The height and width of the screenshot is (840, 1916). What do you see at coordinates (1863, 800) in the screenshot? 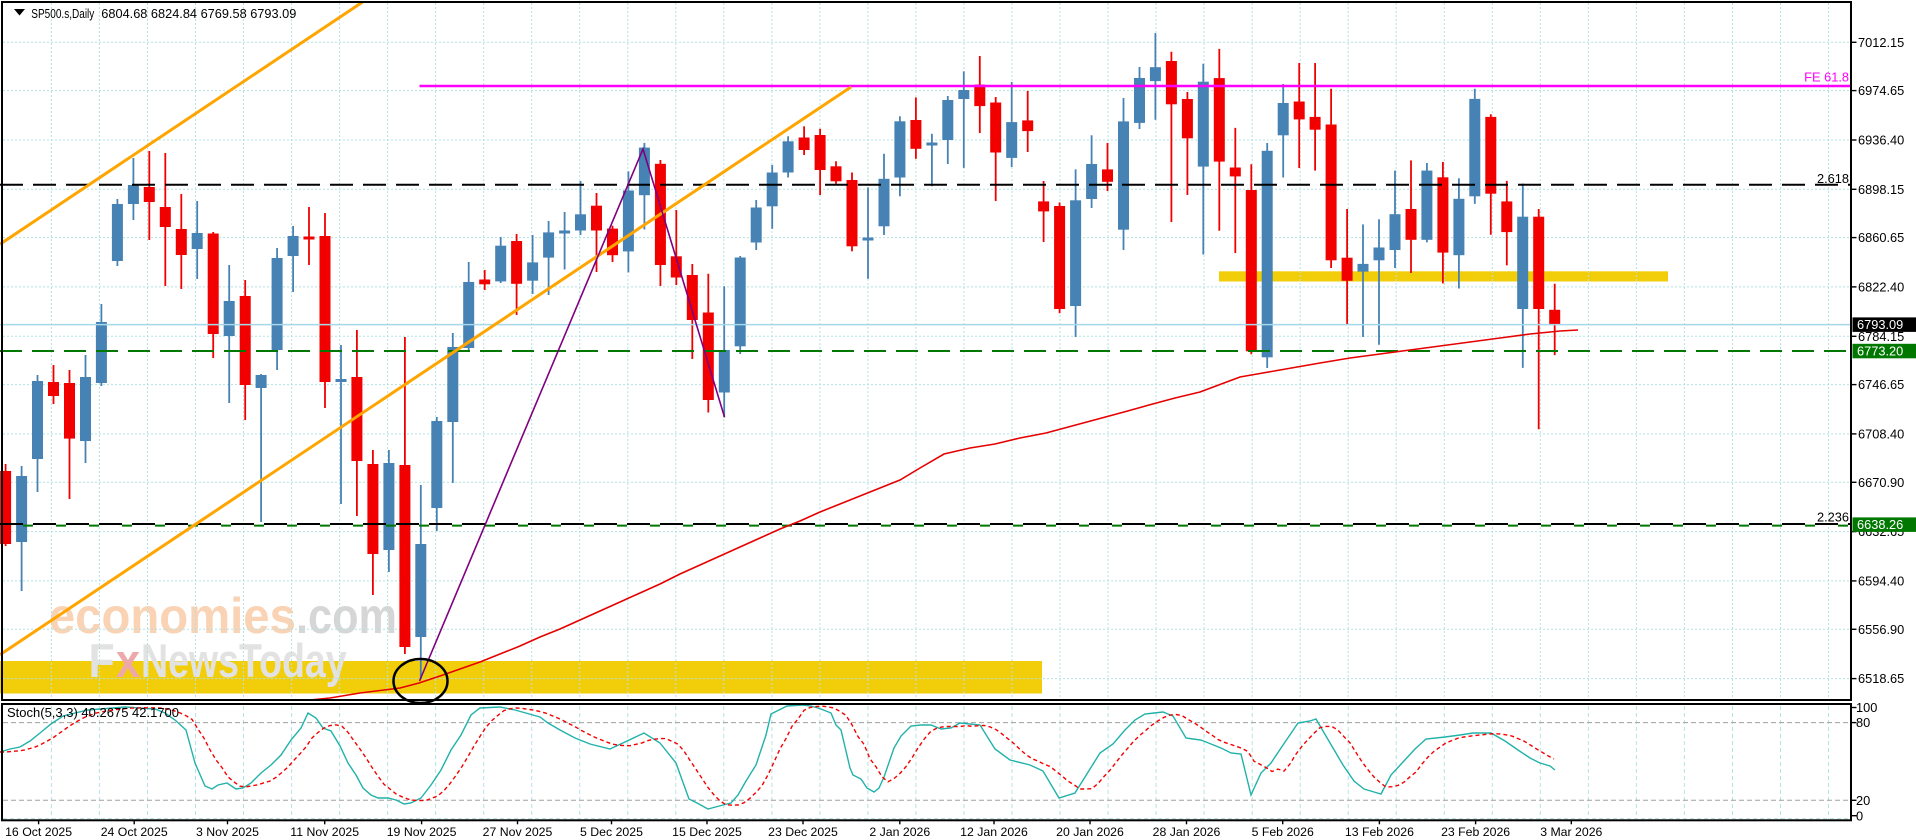
I see `svg-text: 20` at bounding box center [1863, 800].